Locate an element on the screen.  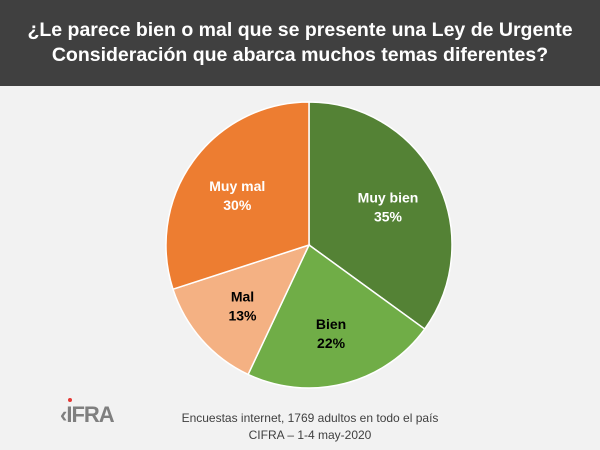
pie-slice-mal is located at coordinates (241, 309).